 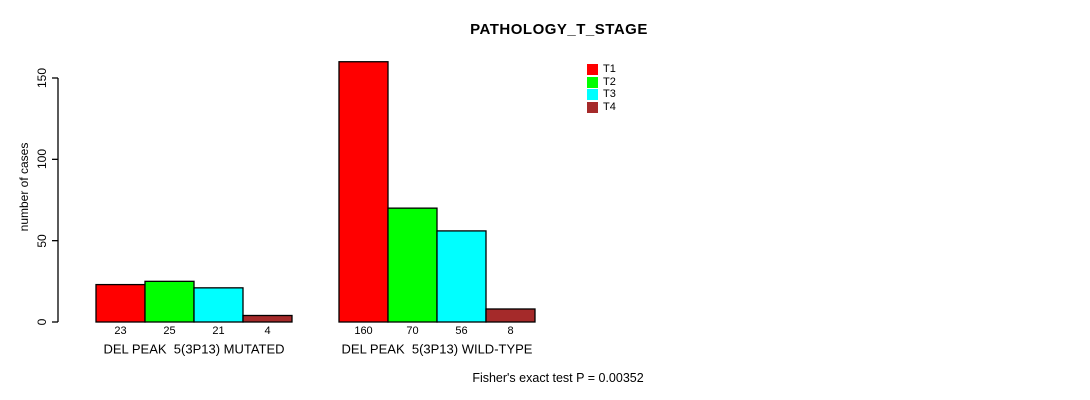 What do you see at coordinates (169, 331) in the screenshot?
I see `bar-value-label: 25` at bounding box center [169, 331].